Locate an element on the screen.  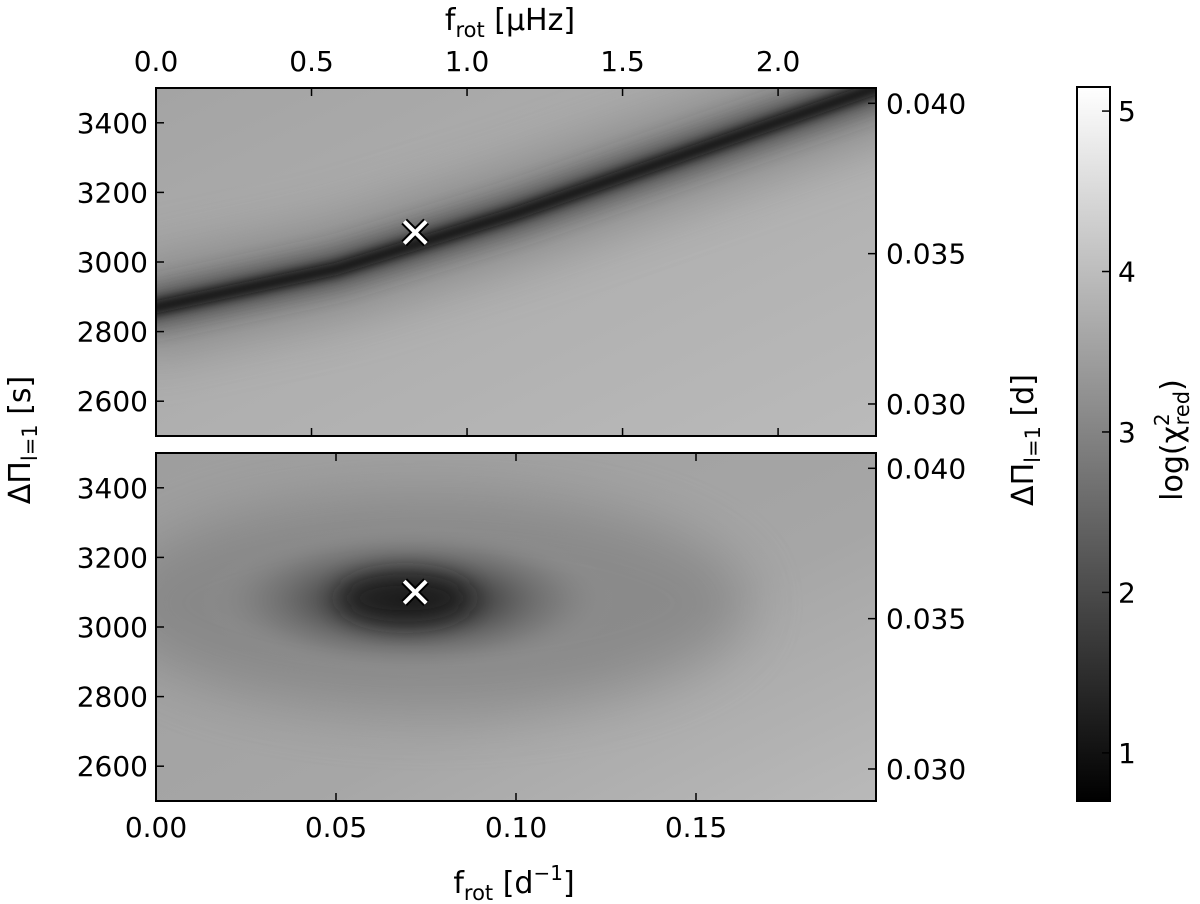
colorbar-ticks: 1 2 3 4 5 is located at coordinates (1119, 432).